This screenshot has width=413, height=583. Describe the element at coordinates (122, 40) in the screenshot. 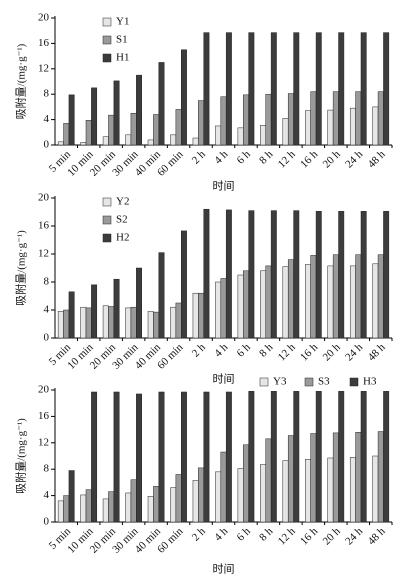

I see `legend-label: S1` at that location.